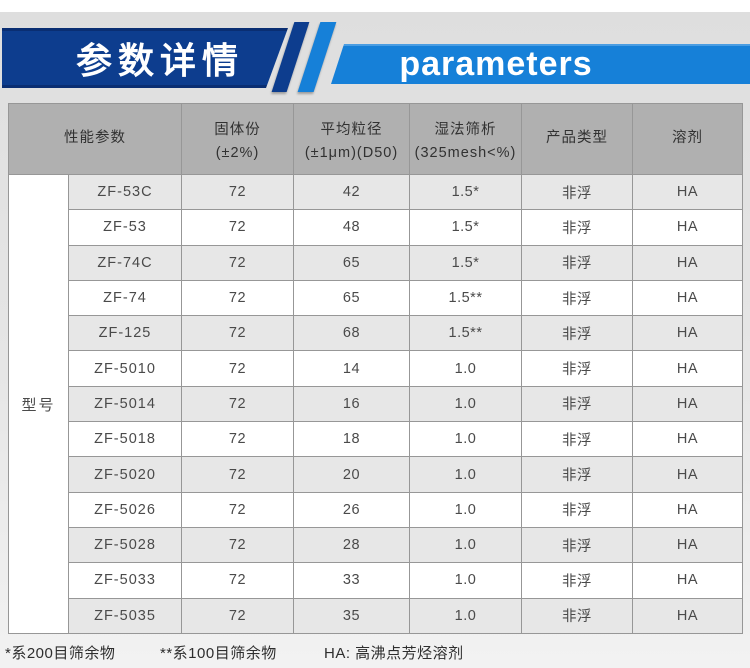  I want to click on cell-particle: 33, so click(351, 580).